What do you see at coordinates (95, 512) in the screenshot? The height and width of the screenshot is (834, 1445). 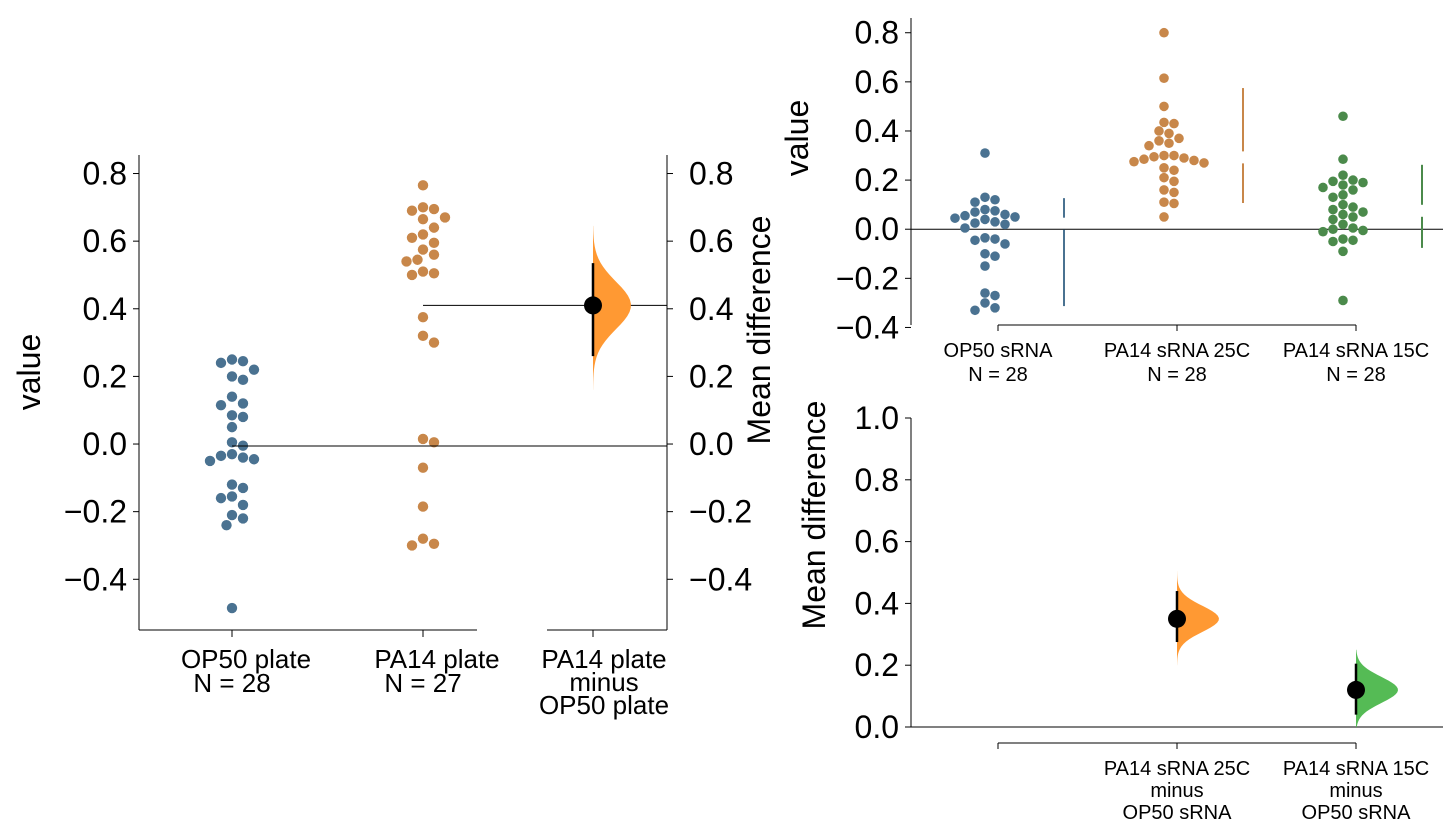 I see `left-y-tick-label: −0.2` at bounding box center [95, 512].